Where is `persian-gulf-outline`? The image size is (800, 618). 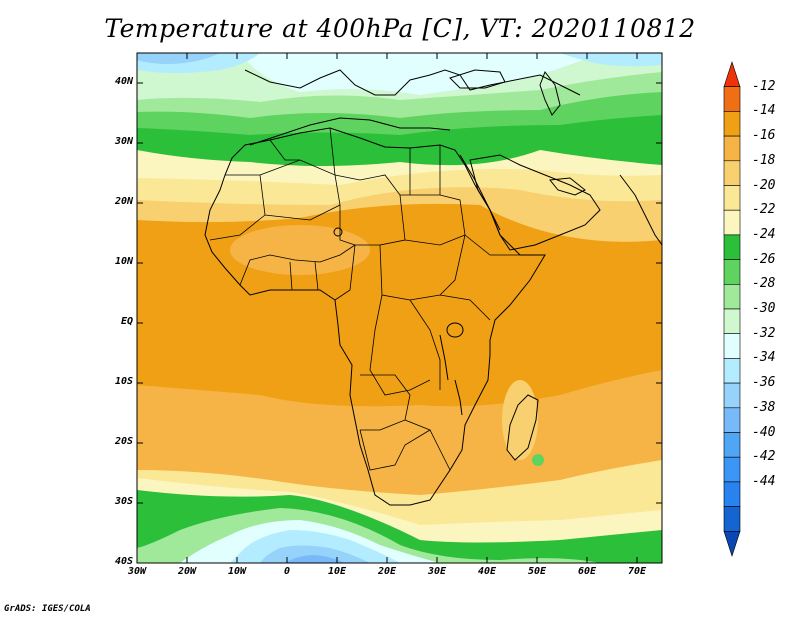 persian-gulf-outline is located at coordinates (567, 186).